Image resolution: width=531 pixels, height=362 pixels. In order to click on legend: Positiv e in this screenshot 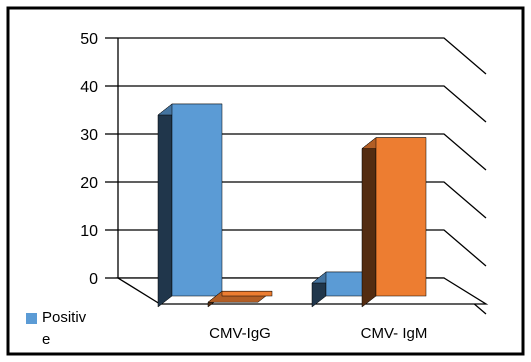, I will do `click(56, 328)`.